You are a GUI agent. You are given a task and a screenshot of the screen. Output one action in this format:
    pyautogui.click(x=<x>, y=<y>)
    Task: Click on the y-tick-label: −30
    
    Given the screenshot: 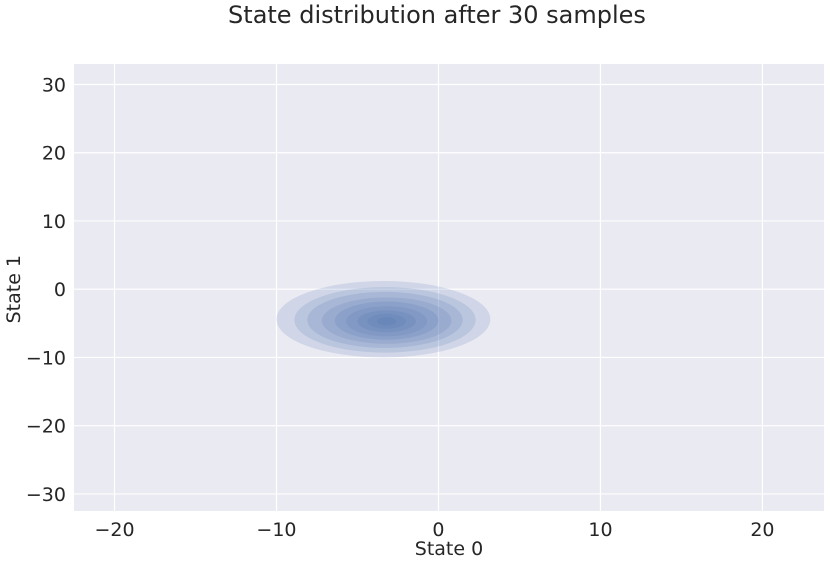 What is the action you would take?
    pyautogui.click(x=46, y=495)
    